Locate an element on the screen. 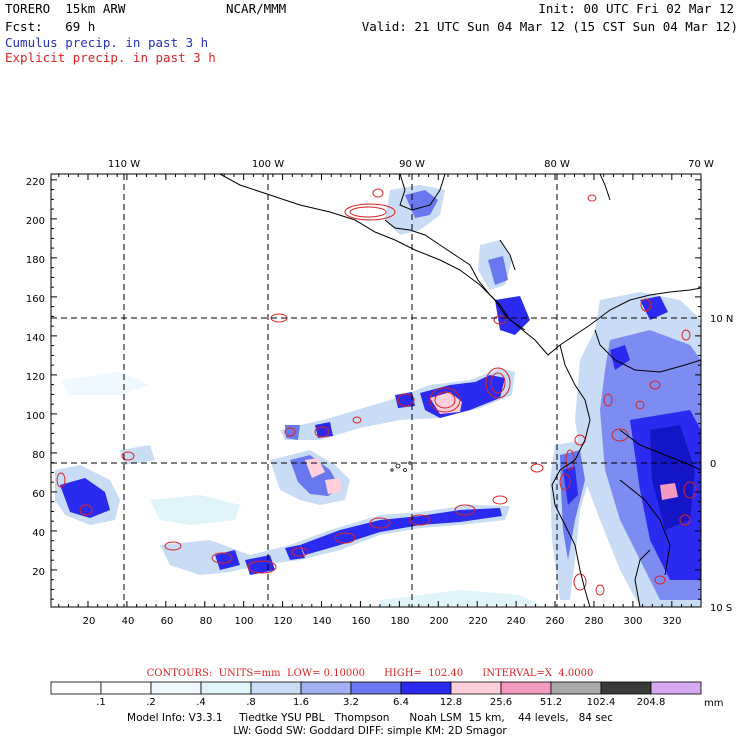 This screenshot has height=740, width=740. explicit-legend: Explicit precip. in past 3 h is located at coordinates (110, 57).